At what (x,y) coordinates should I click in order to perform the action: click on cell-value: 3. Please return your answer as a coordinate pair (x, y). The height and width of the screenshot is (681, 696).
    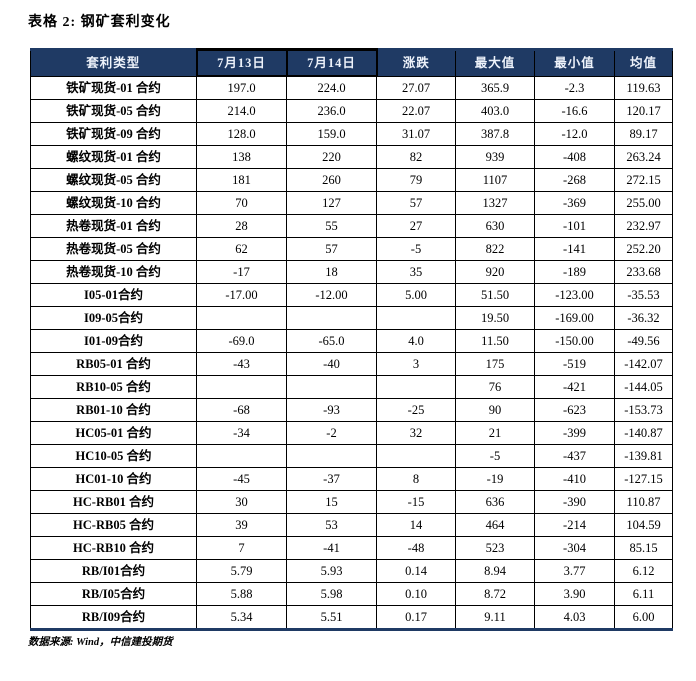
    Looking at the image, I should click on (416, 364).